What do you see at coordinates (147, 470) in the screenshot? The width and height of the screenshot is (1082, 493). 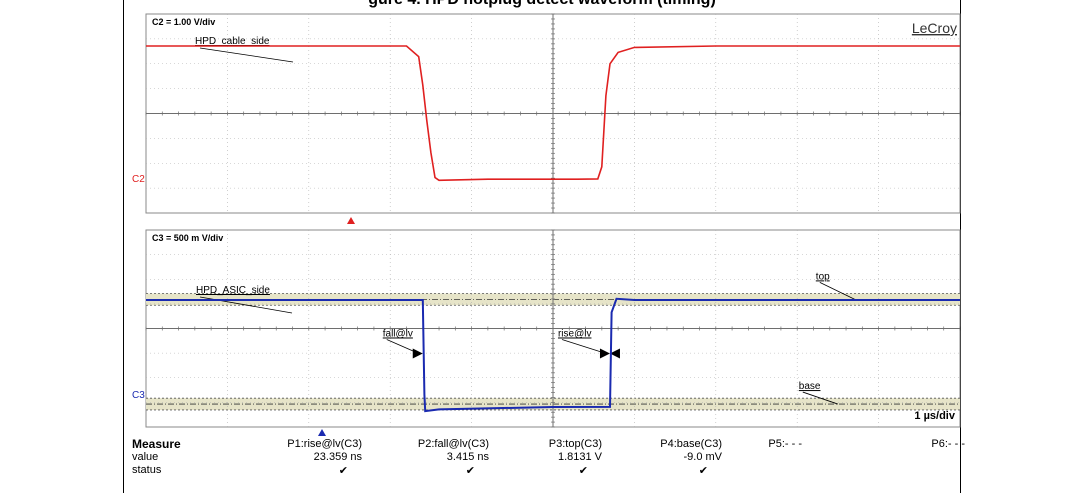 I see `status-row-label: status` at bounding box center [147, 470].